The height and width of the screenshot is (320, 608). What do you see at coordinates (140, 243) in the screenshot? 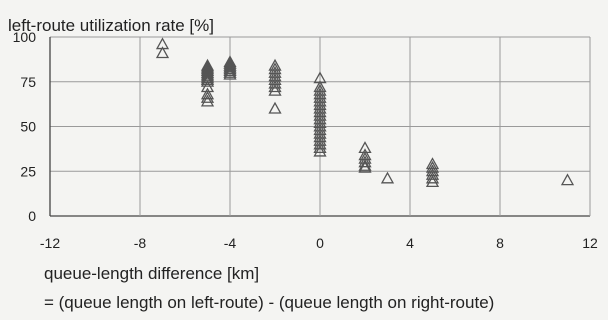
I see `x-tick-label: -8` at bounding box center [140, 243].